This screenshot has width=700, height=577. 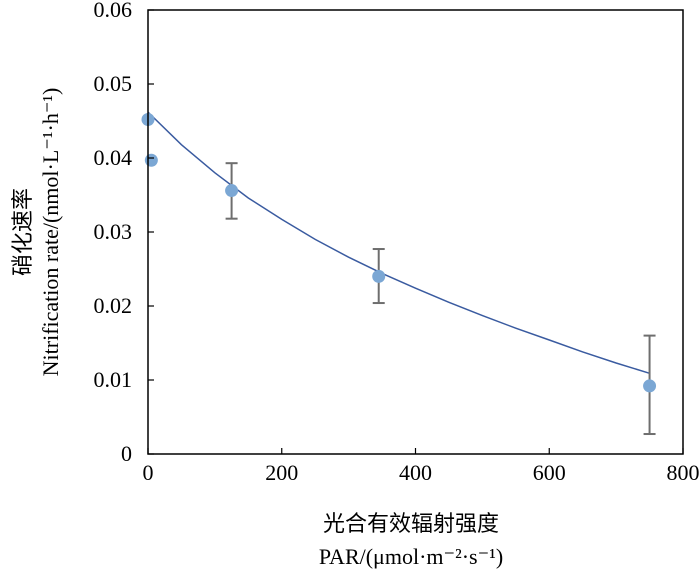 I want to click on y-tick-label: 0.03, so click(x=113, y=231).